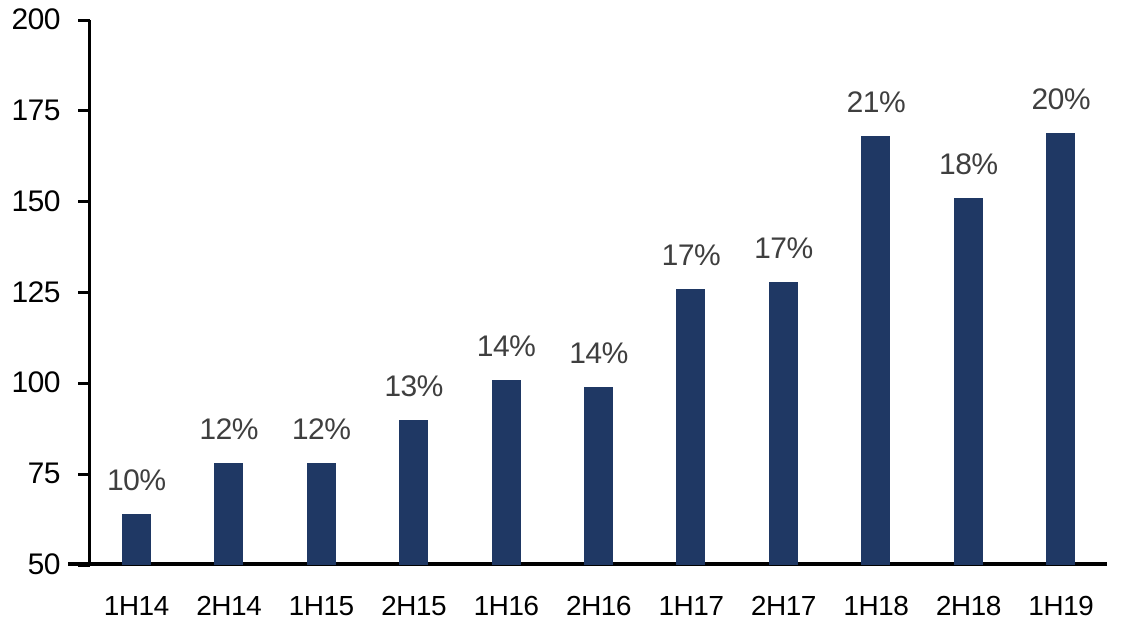  I want to click on bar-slot-2h17: 17%, so click(783, 292).